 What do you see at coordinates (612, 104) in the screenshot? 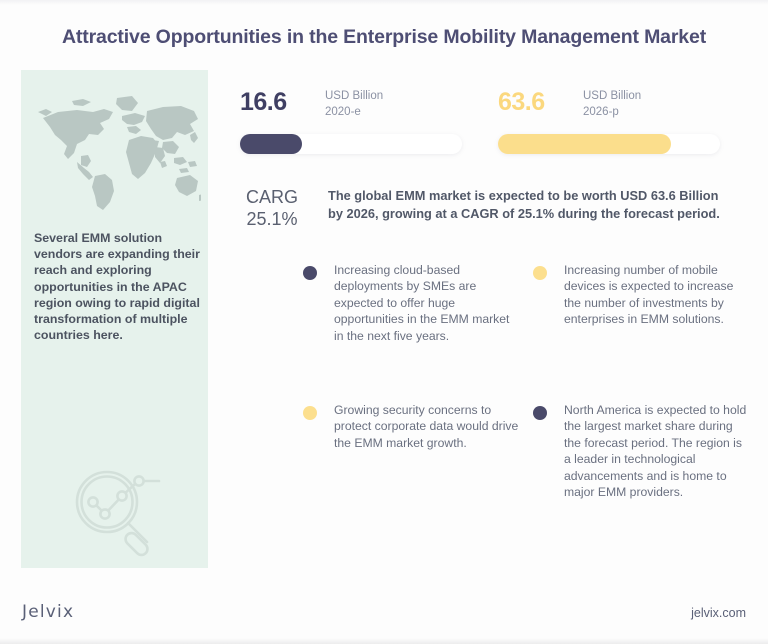
I see `stat-unit: USD Billion 2026-p` at bounding box center [612, 104].